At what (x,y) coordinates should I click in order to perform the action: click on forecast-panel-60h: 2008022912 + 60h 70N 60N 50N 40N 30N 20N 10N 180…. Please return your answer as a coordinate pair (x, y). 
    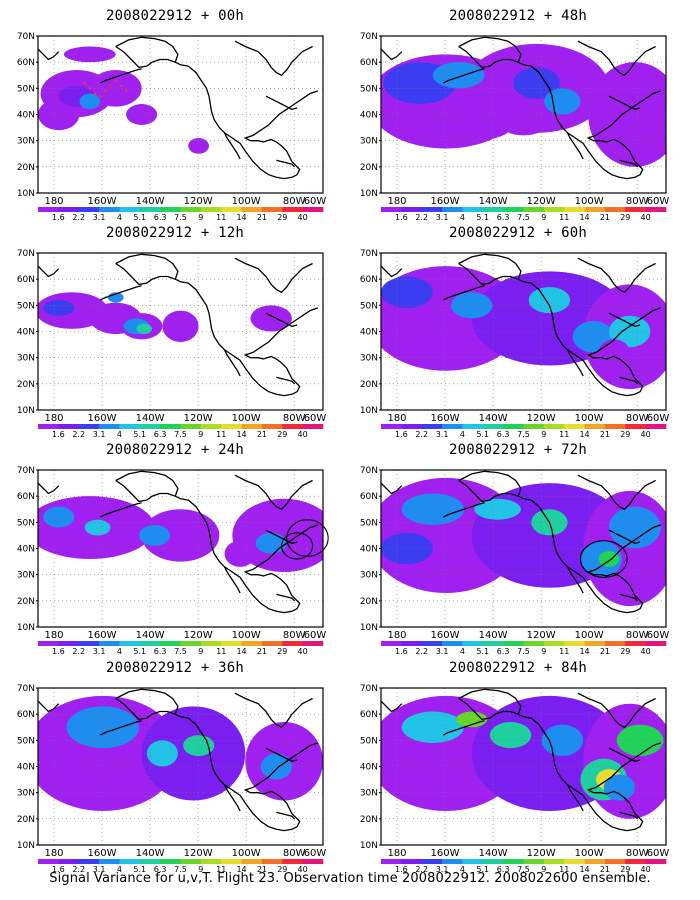
    Looking at the image, I should click on (518, 330).